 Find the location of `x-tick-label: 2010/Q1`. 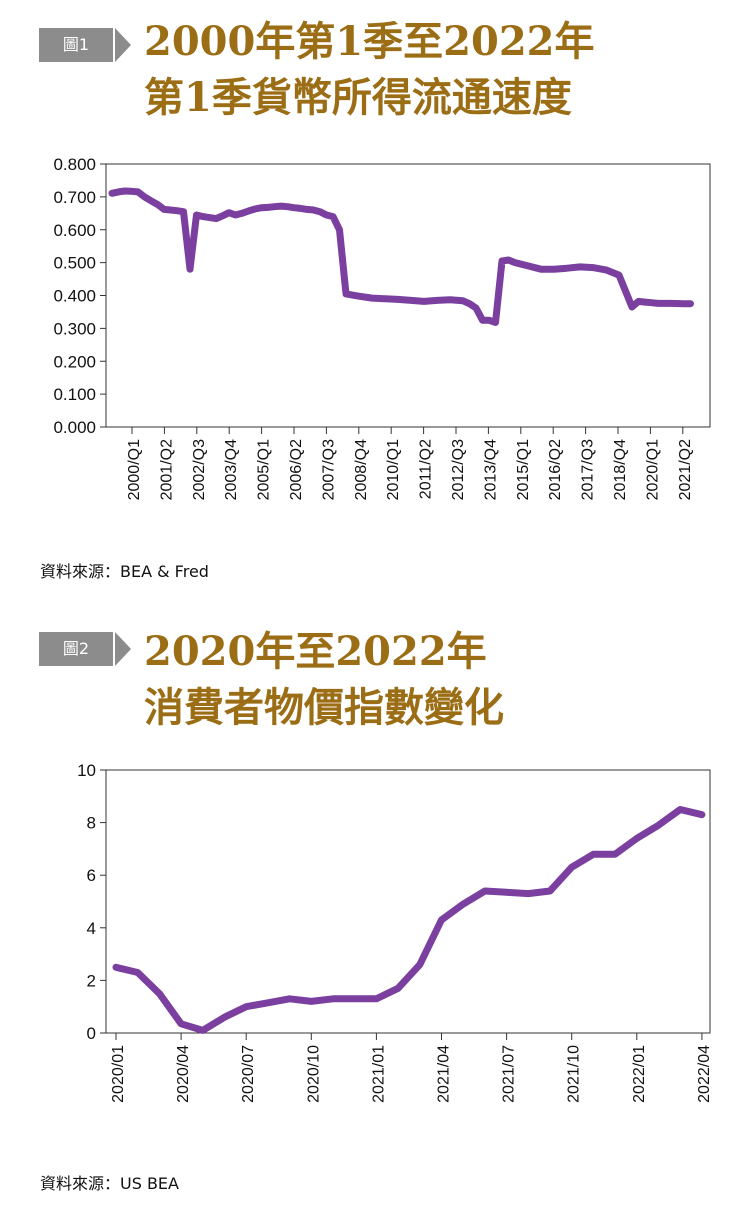

x-tick-label: 2010/Q1 is located at coordinates (393, 469).